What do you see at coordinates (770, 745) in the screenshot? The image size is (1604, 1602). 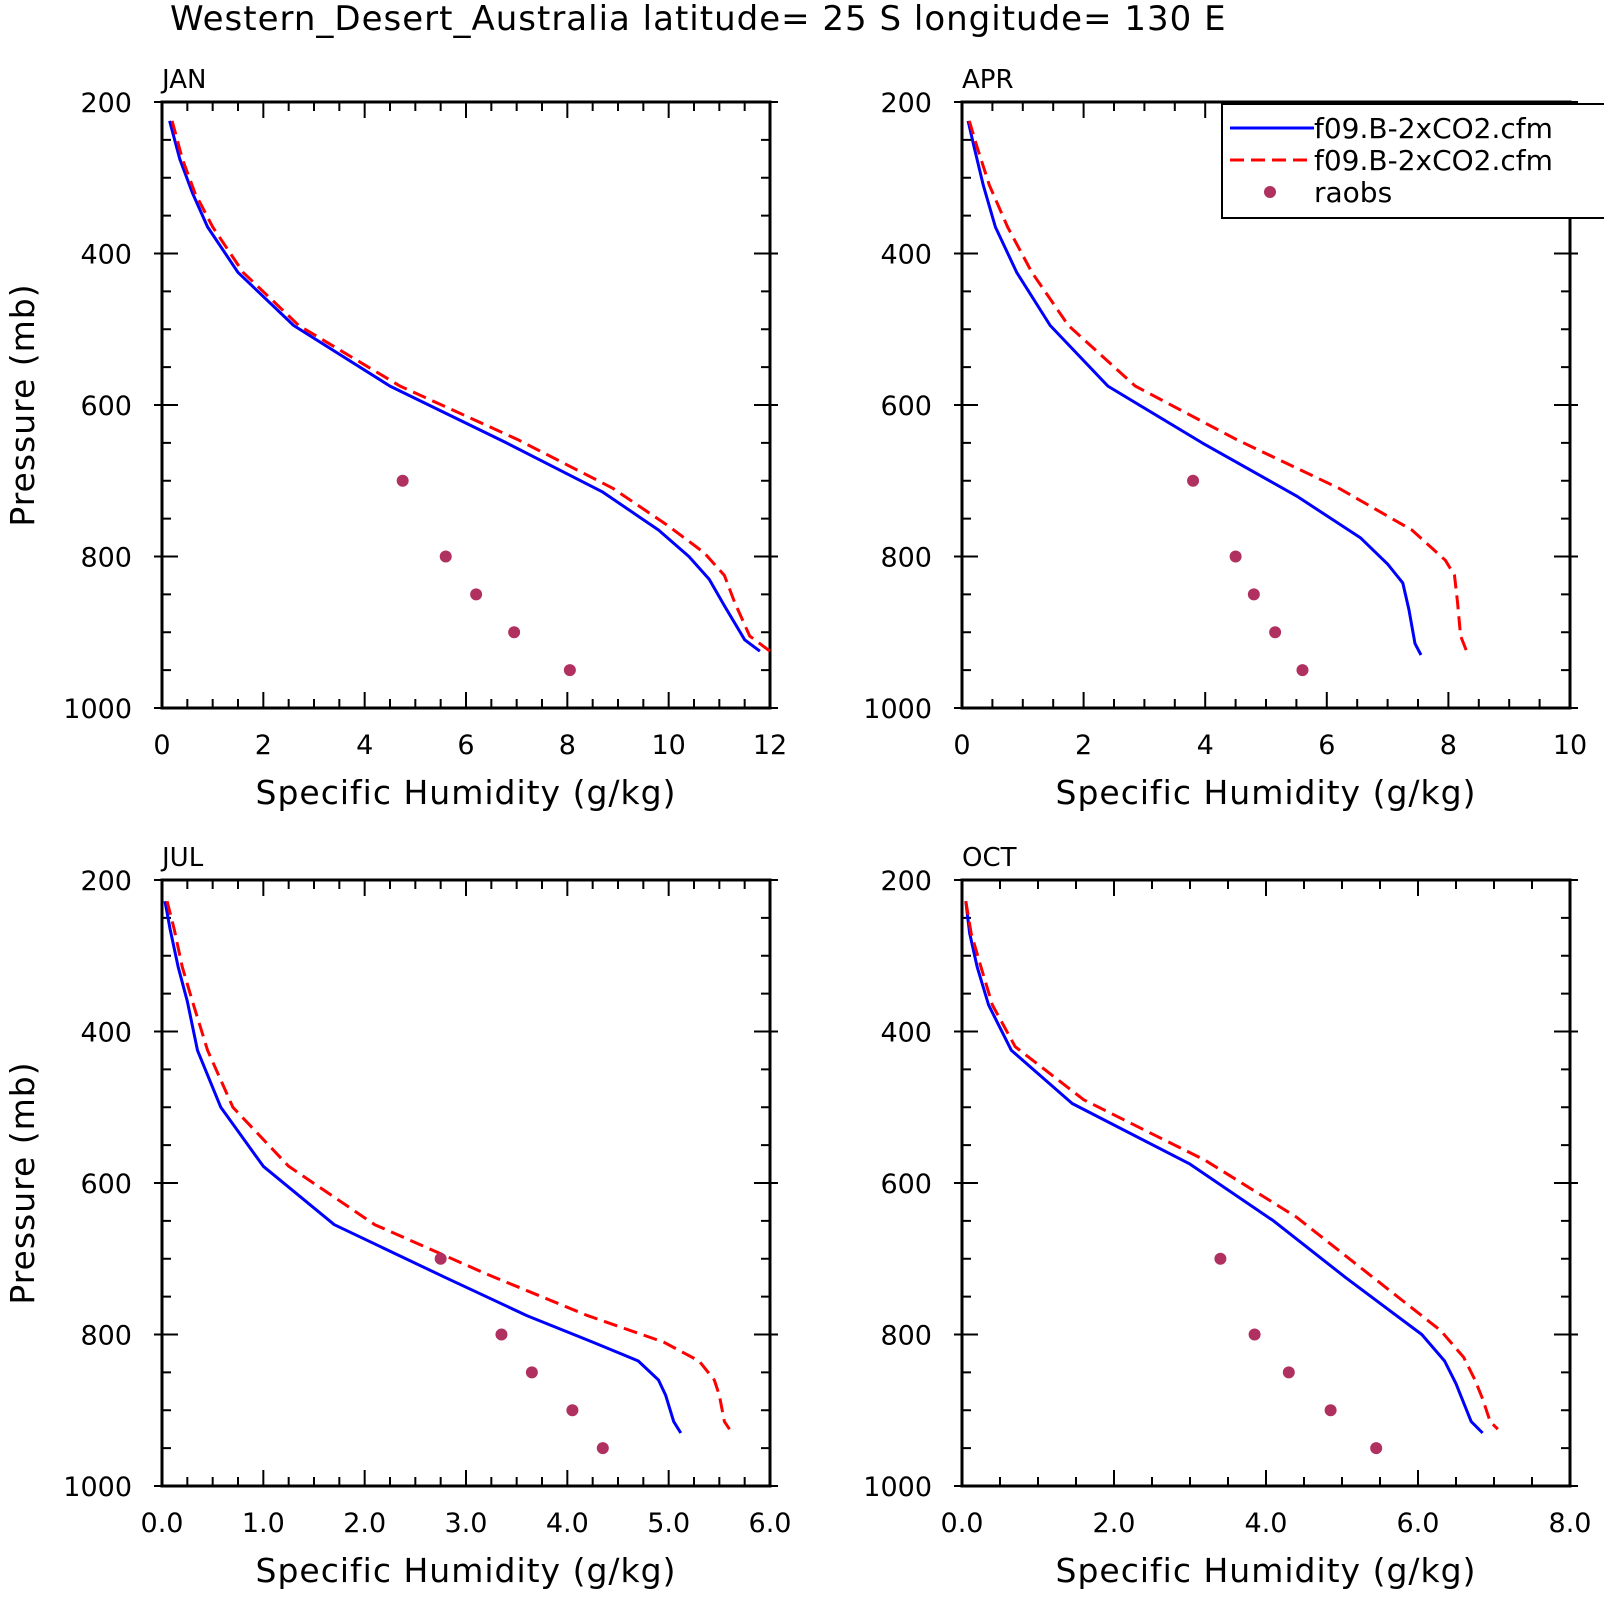 I see `x-tick-label: 12` at bounding box center [770, 745].